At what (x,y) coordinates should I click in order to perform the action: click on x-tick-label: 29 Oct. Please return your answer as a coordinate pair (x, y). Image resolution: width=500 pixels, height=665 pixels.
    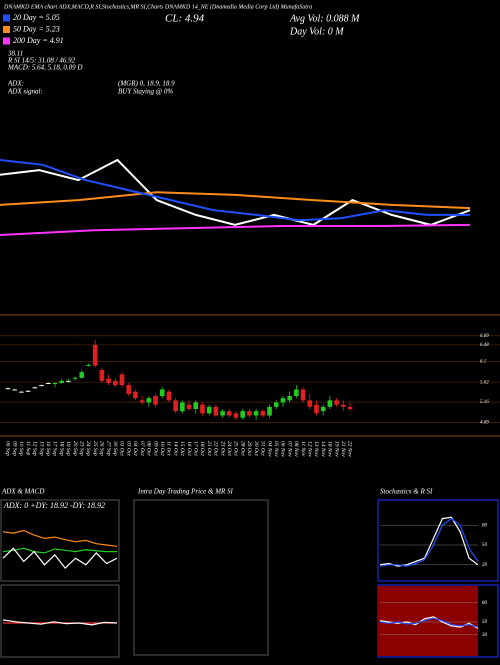
    Looking at the image, I should click on (249, 448).